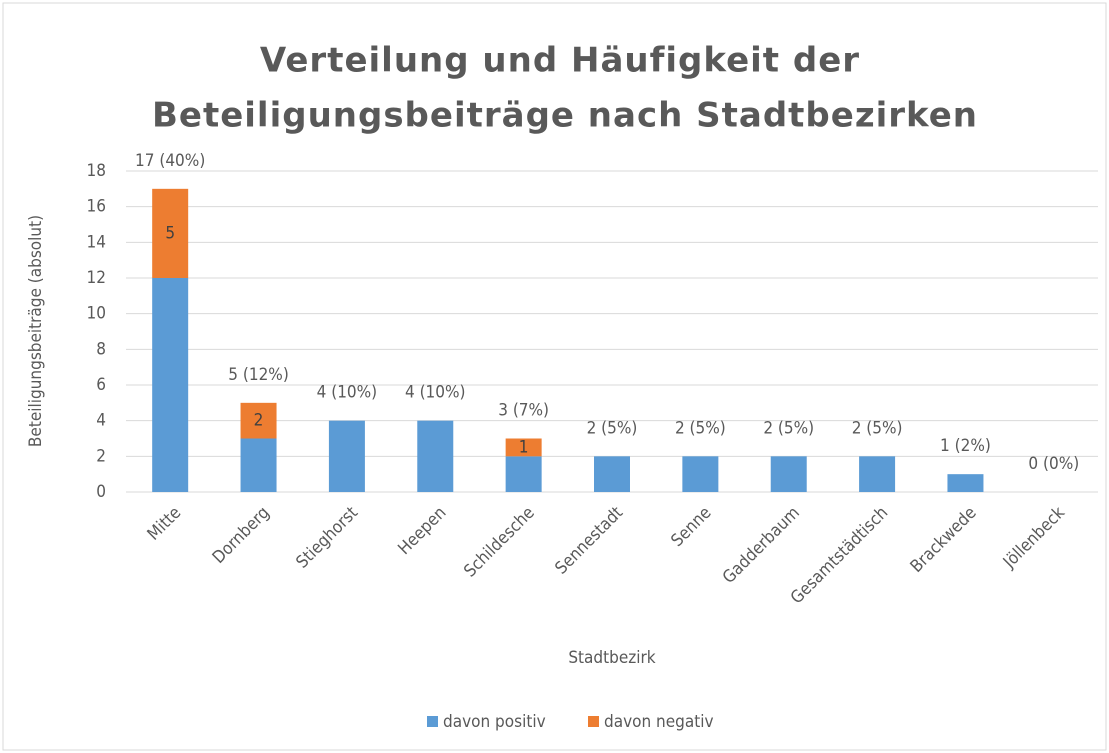 Image resolution: width=1109 pixels, height=753 pixels. Describe the element at coordinates (96, 242) in the screenshot. I see `y-tick-label: 14` at that location.